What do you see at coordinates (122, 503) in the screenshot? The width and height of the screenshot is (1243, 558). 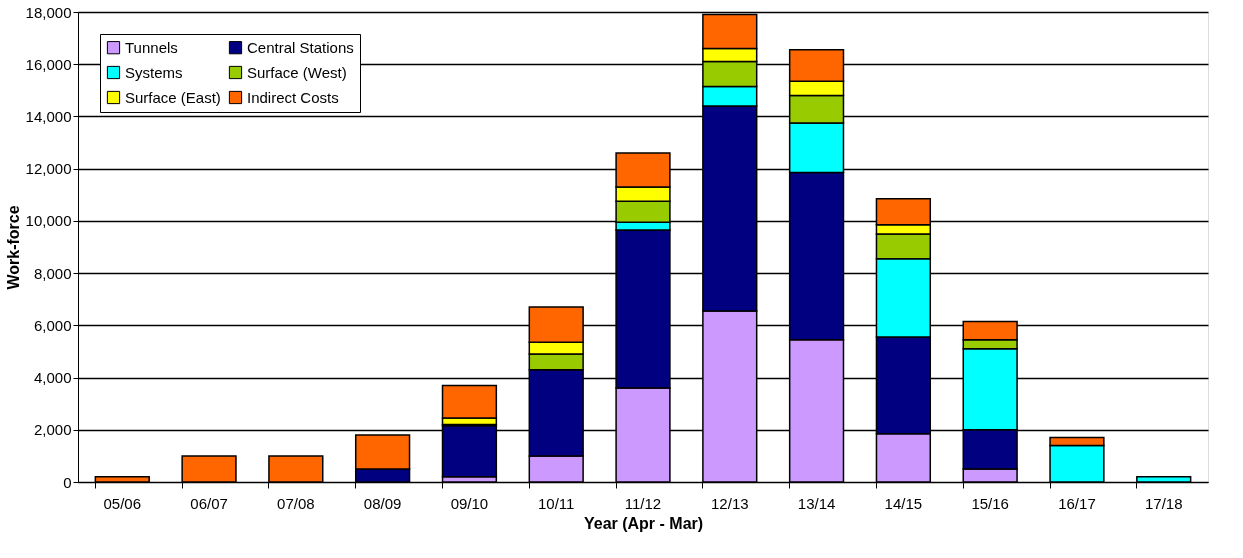 I see `x-tick-label: 05/06` at bounding box center [122, 503].